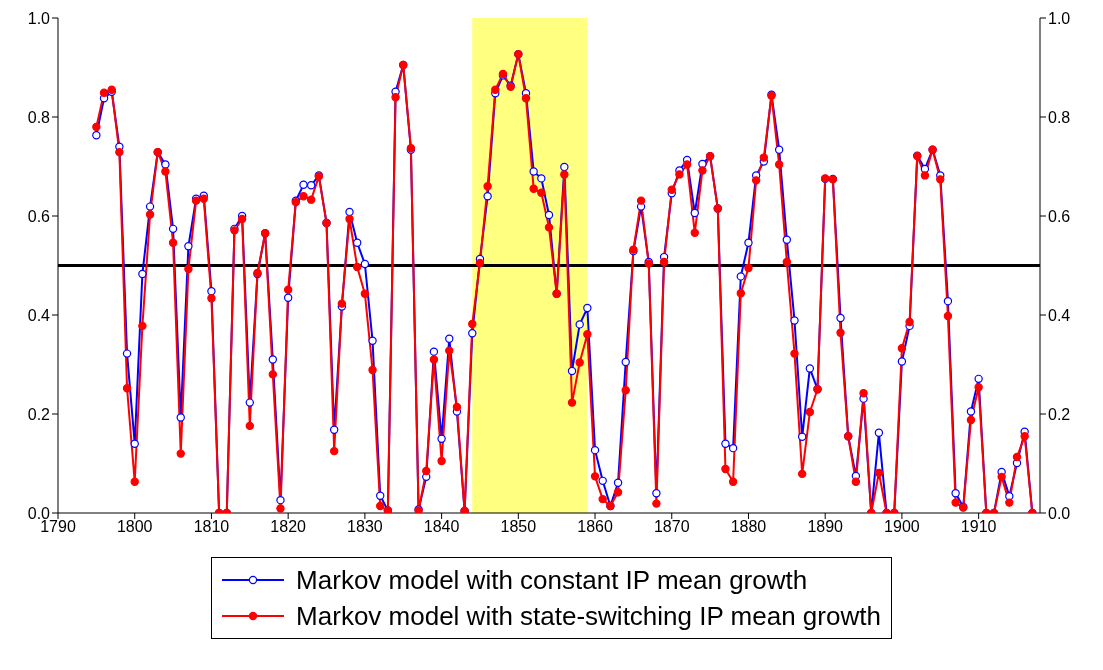 The width and height of the screenshot is (1103, 670). Describe the element at coordinates (39, 315) in the screenshot. I see `y-tick-label: 0.4` at that location.